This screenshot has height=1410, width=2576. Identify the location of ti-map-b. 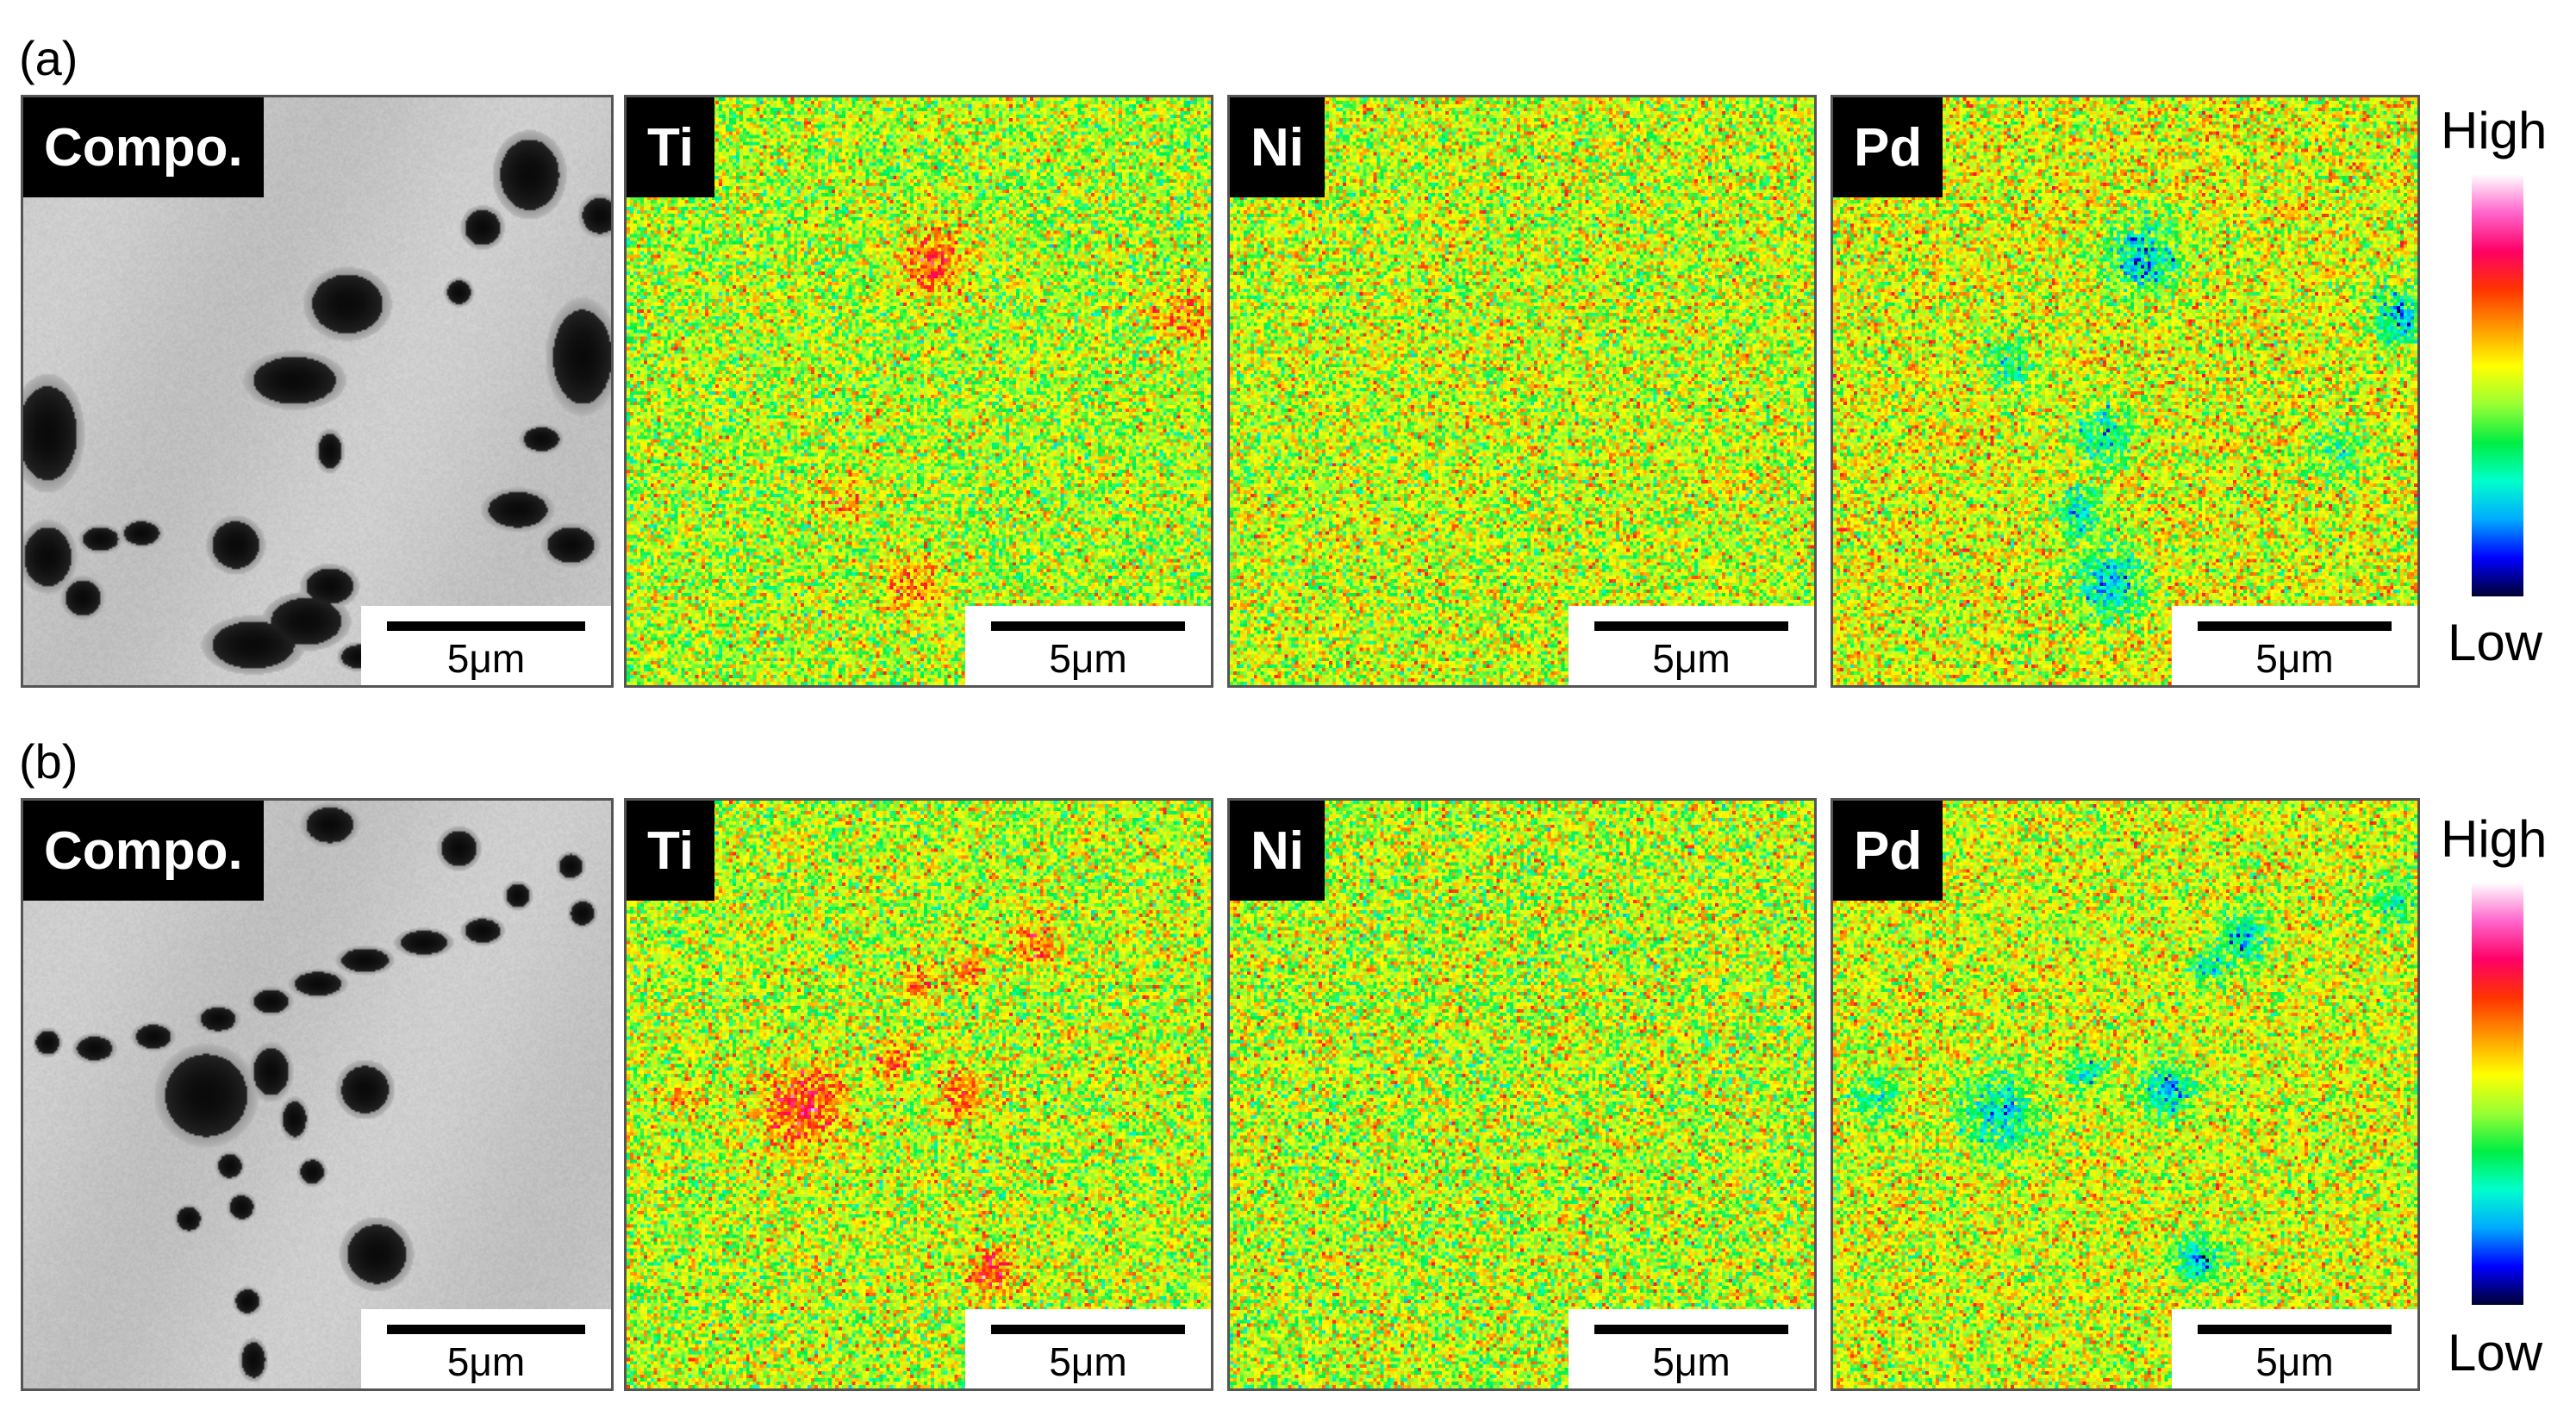
(919, 1094).